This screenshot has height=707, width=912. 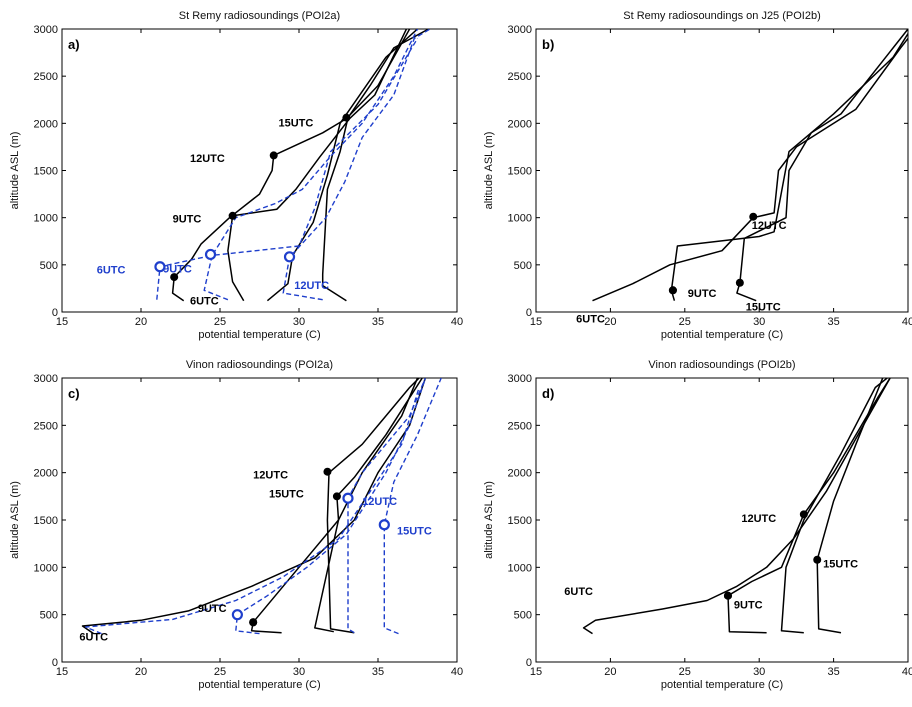 I want to click on chart-title: Vinon radiosoundings (POI2b), so click(x=721, y=365).